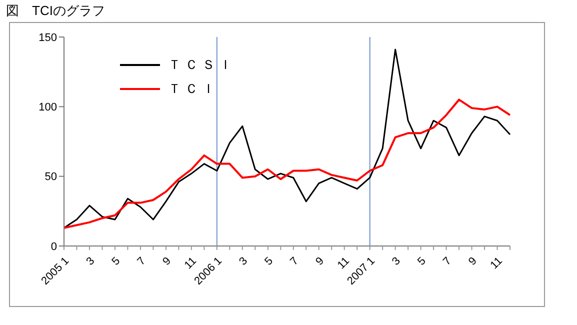  What do you see at coordinates (202, 65) in the screenshot?
I see `legend-label: ＴＣＳＩ` at bounding box center [202, 65].